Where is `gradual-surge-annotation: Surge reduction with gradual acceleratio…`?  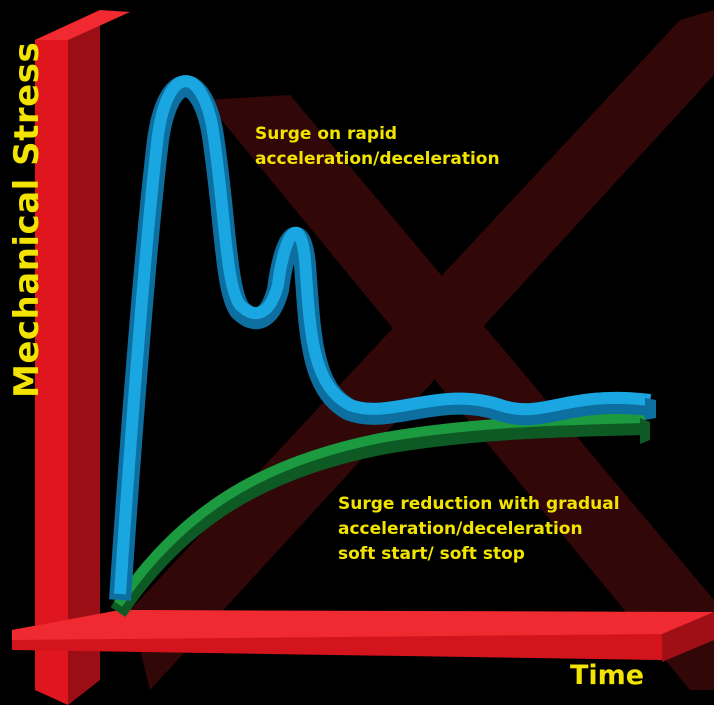
gradual-surge-annotation: Surge reduction with gradual acceleratio… is located at coordinates (479, 529).